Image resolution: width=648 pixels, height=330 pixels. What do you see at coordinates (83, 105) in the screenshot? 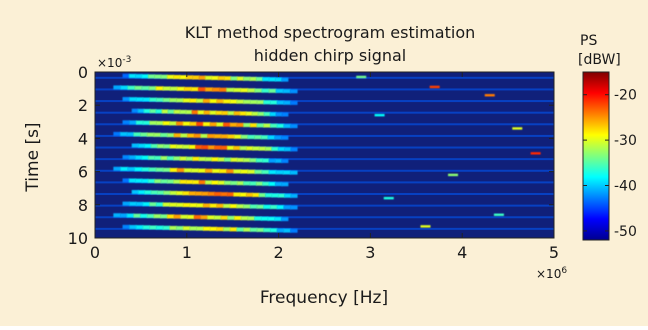
I see `y-tick-label: 2` at bounding box center [83, 105].